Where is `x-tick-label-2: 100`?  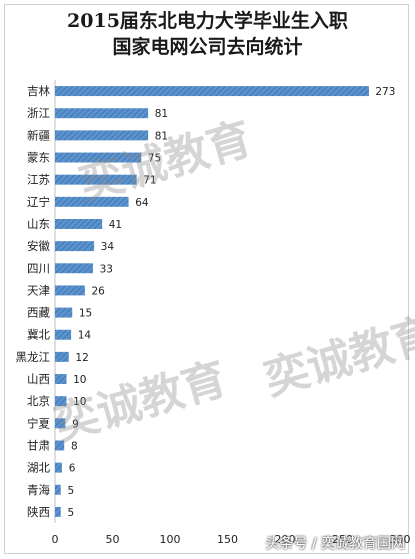 x-tick-label-2: 100 is located at coordinates (170, 539).